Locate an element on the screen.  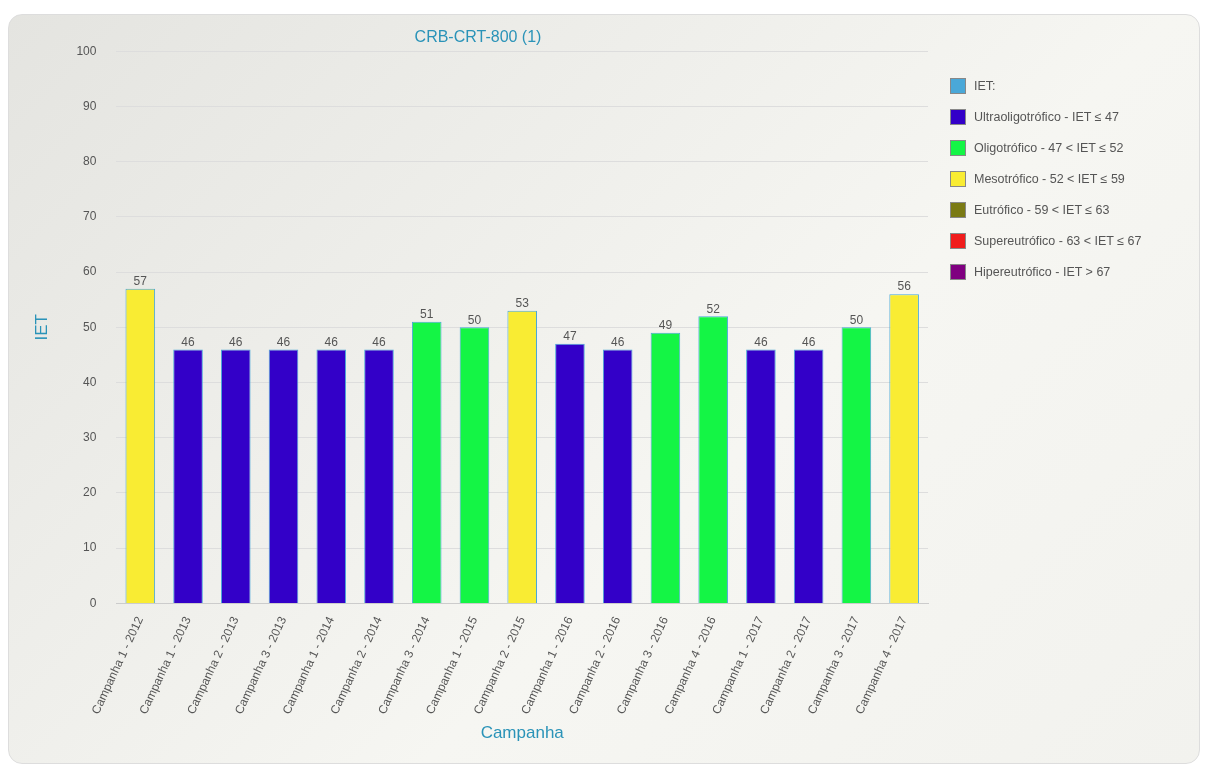
y-tick-label: 60 is located at coordinates (90, 271).